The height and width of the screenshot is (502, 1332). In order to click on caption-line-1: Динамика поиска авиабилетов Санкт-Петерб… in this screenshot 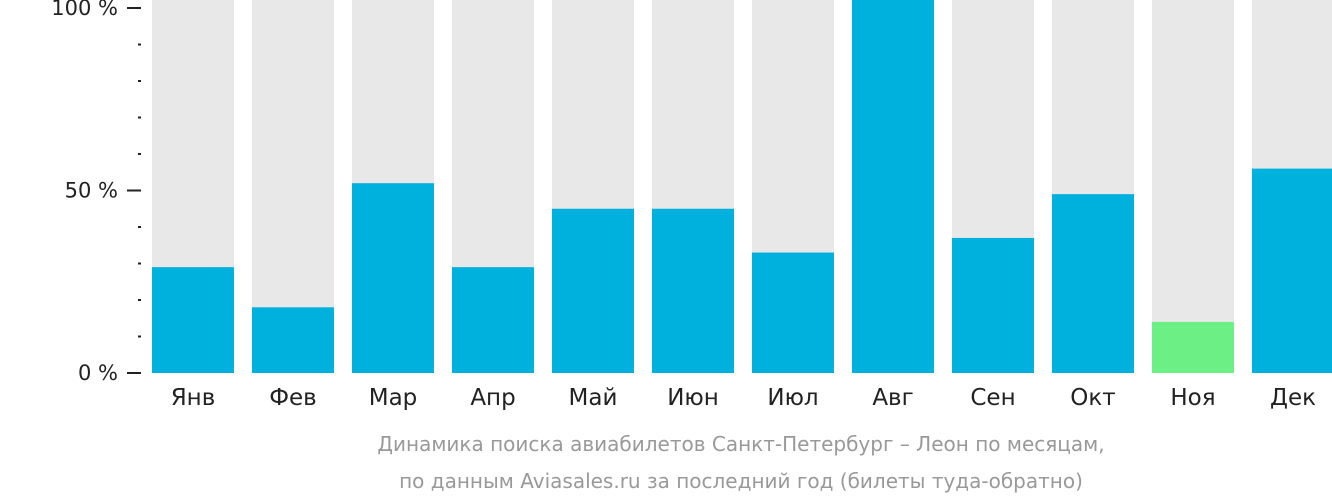, I will do `click(740, 444)`.